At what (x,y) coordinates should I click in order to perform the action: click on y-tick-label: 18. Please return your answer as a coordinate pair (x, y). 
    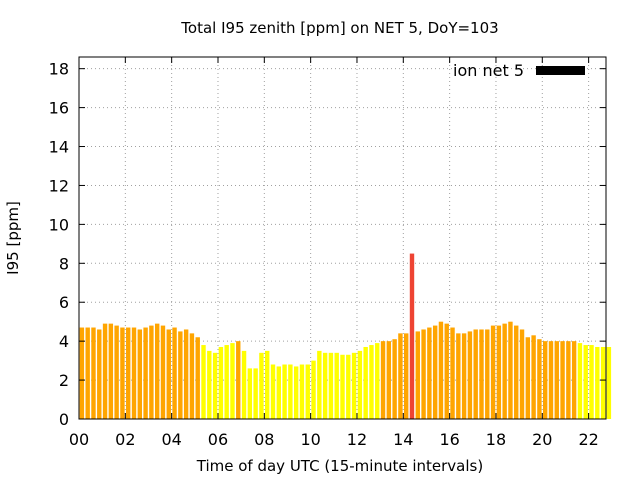
    Looking at the image, I should click on (59, 69).